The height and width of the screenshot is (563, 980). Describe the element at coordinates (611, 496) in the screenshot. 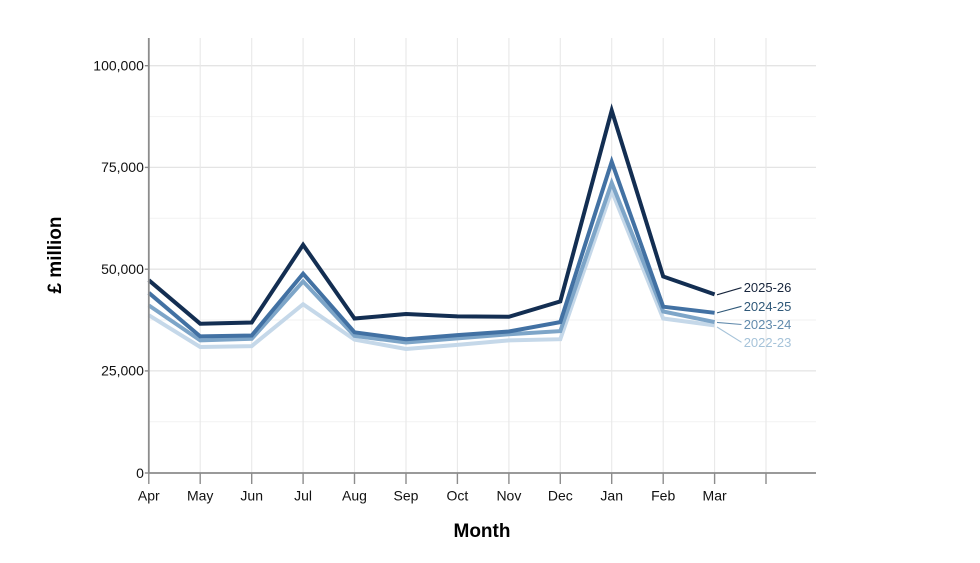

I see `svg-text: Jan` at that location.